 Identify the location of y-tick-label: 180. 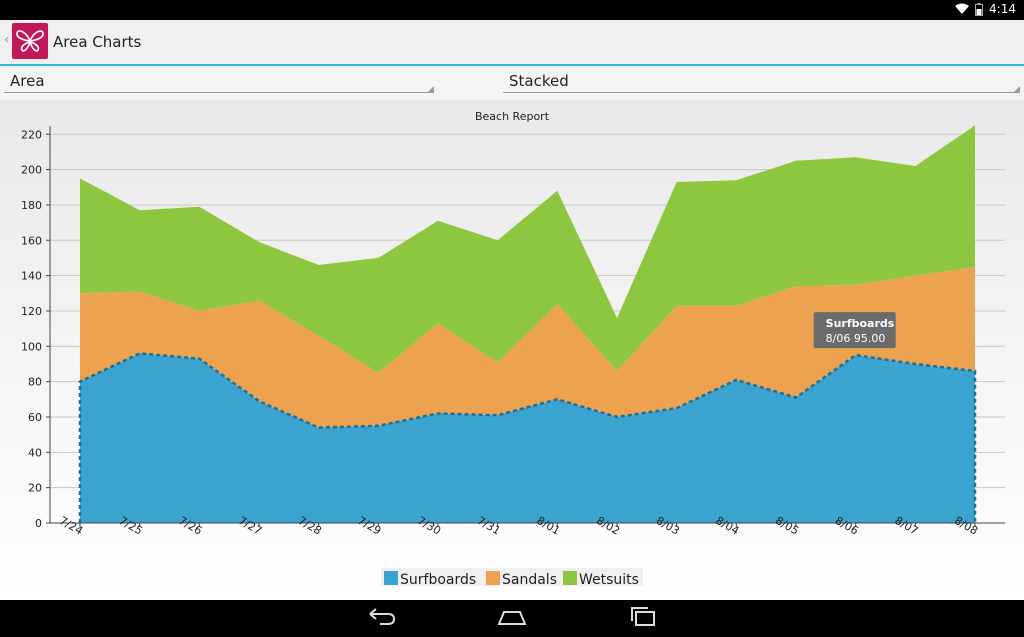
(31, 205).